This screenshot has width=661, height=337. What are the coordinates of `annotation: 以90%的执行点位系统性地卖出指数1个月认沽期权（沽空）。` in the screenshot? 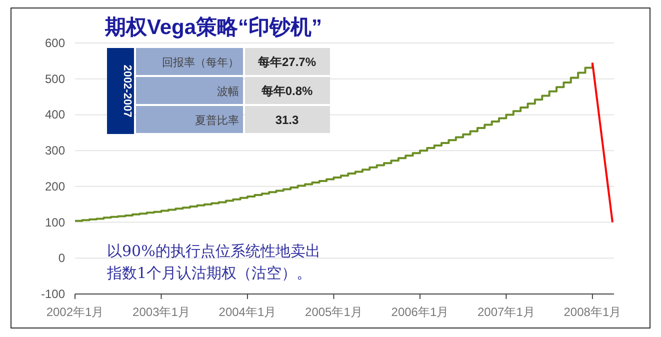 It's located at (213, 262).